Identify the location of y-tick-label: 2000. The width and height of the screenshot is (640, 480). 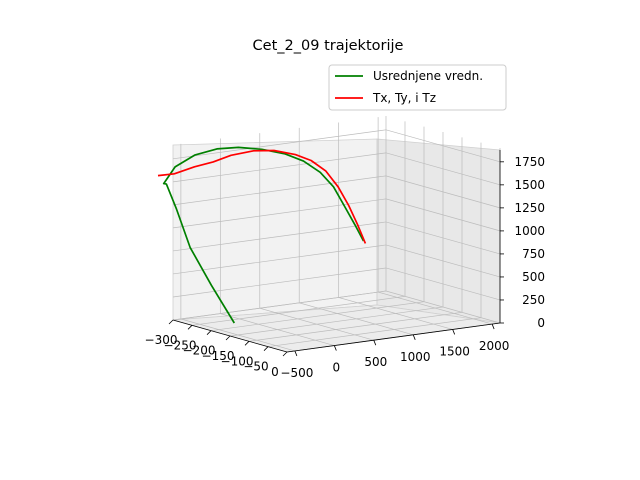
(494, 346).